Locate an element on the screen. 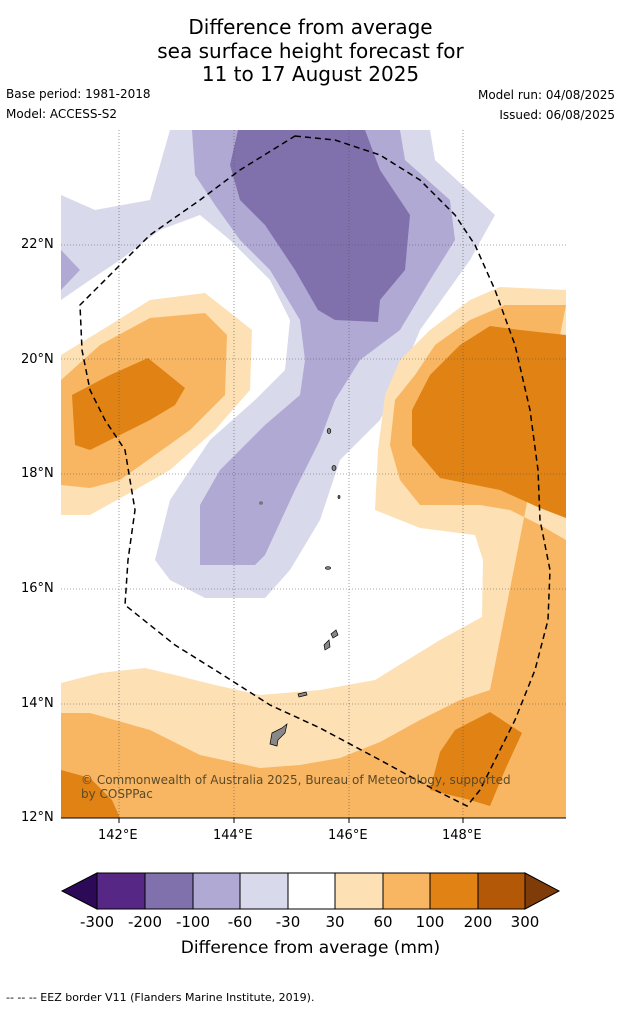  lat-label-22n: 22°N is located at coordinates (37, 244).